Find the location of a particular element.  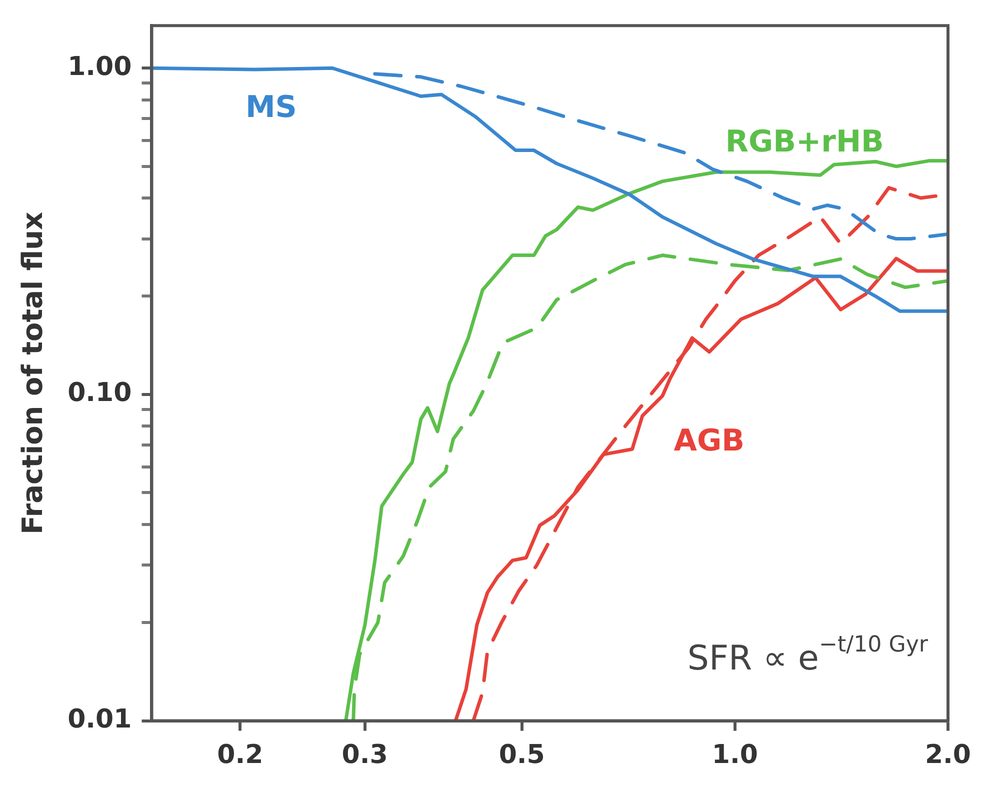

series-label: AGB is located at coordinates (709, 441).